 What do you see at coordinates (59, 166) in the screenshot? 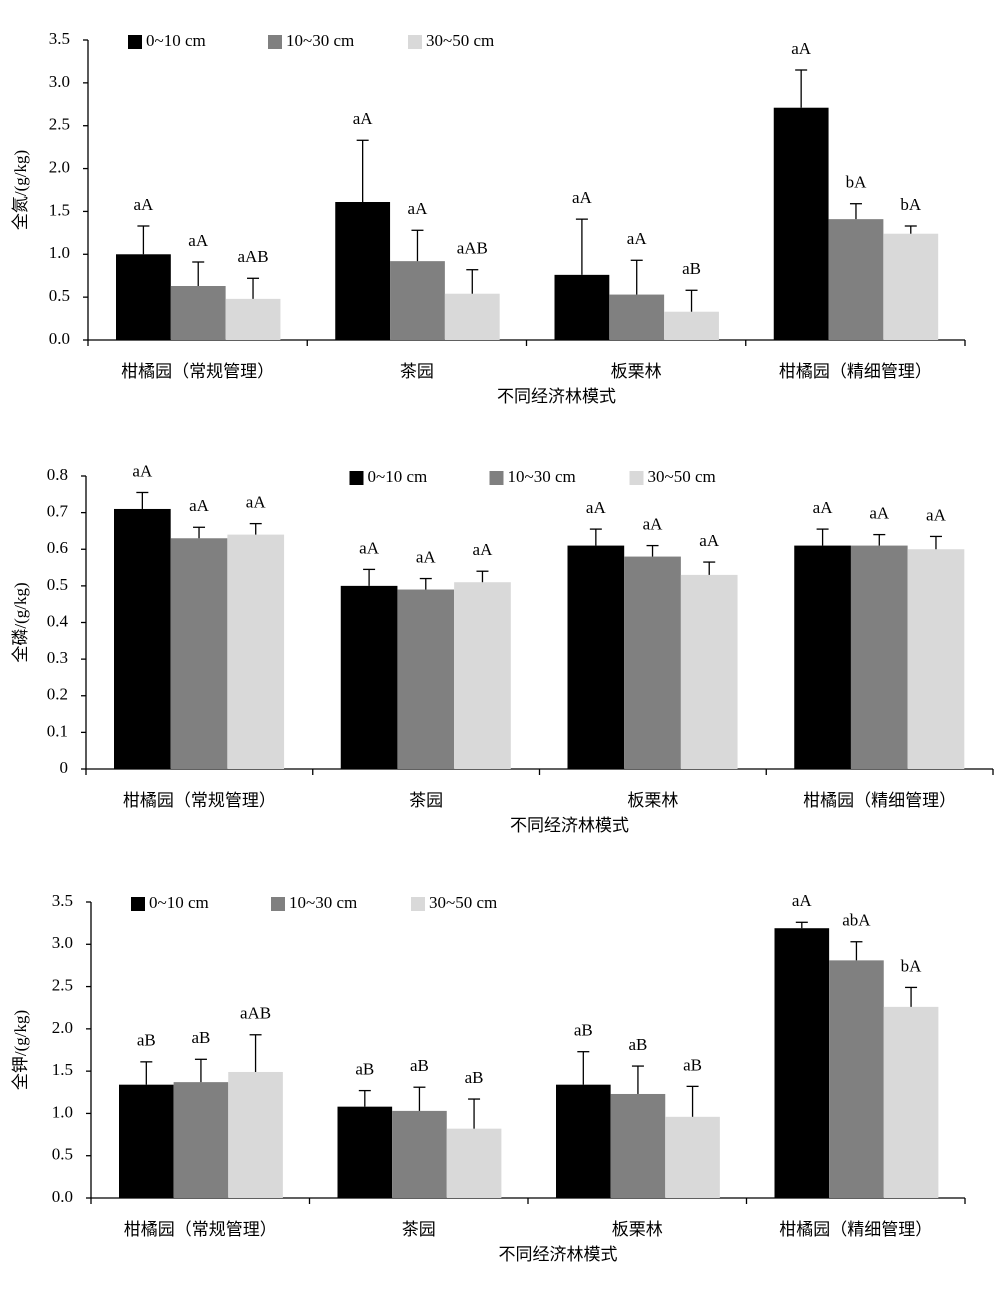
I see `y-tick-label: 2.0` at bounding box center [59, 166].